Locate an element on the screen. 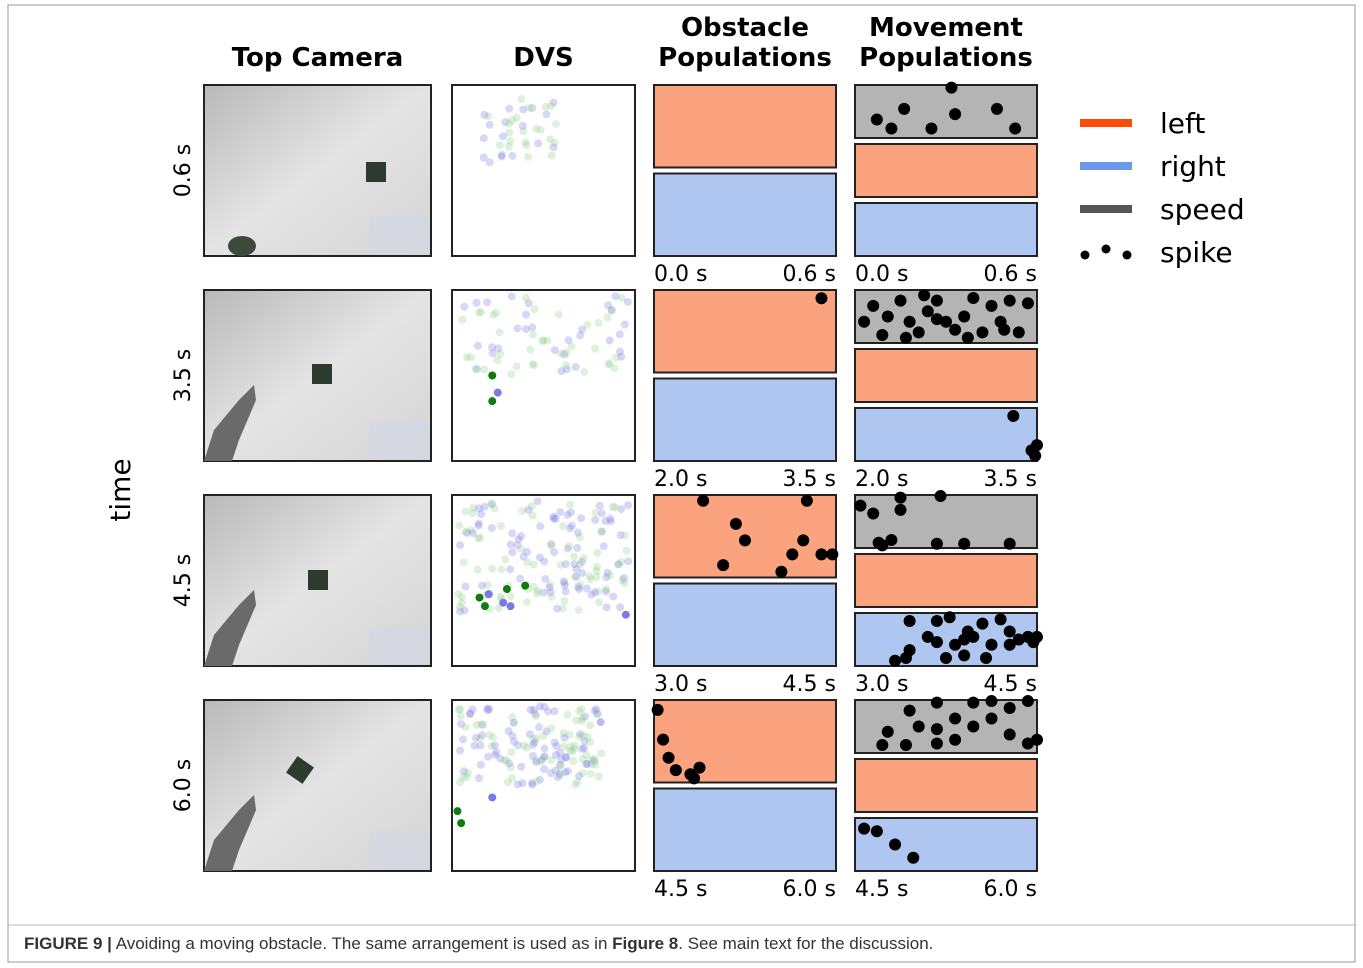  hand is located at coordinates (242, 246).